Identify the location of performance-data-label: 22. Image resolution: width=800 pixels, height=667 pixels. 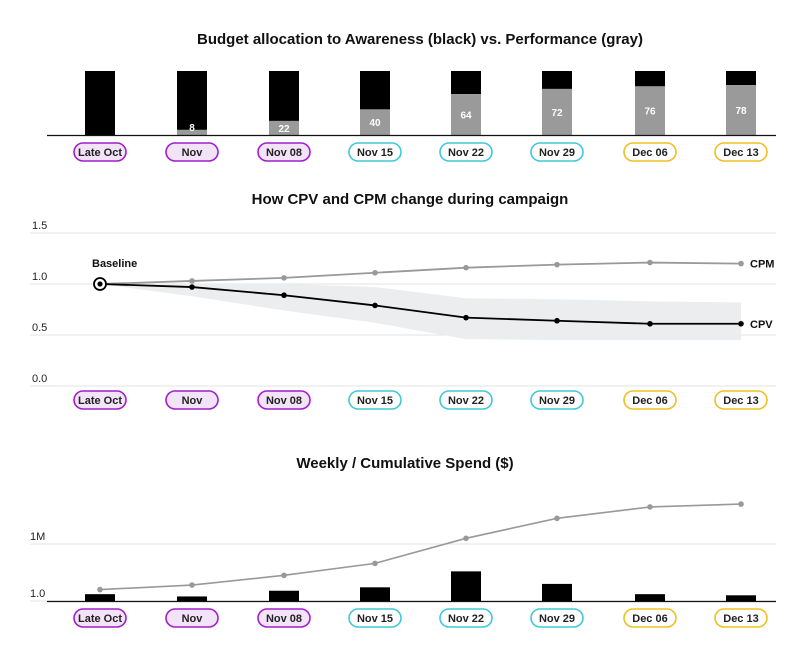
(284, 129).